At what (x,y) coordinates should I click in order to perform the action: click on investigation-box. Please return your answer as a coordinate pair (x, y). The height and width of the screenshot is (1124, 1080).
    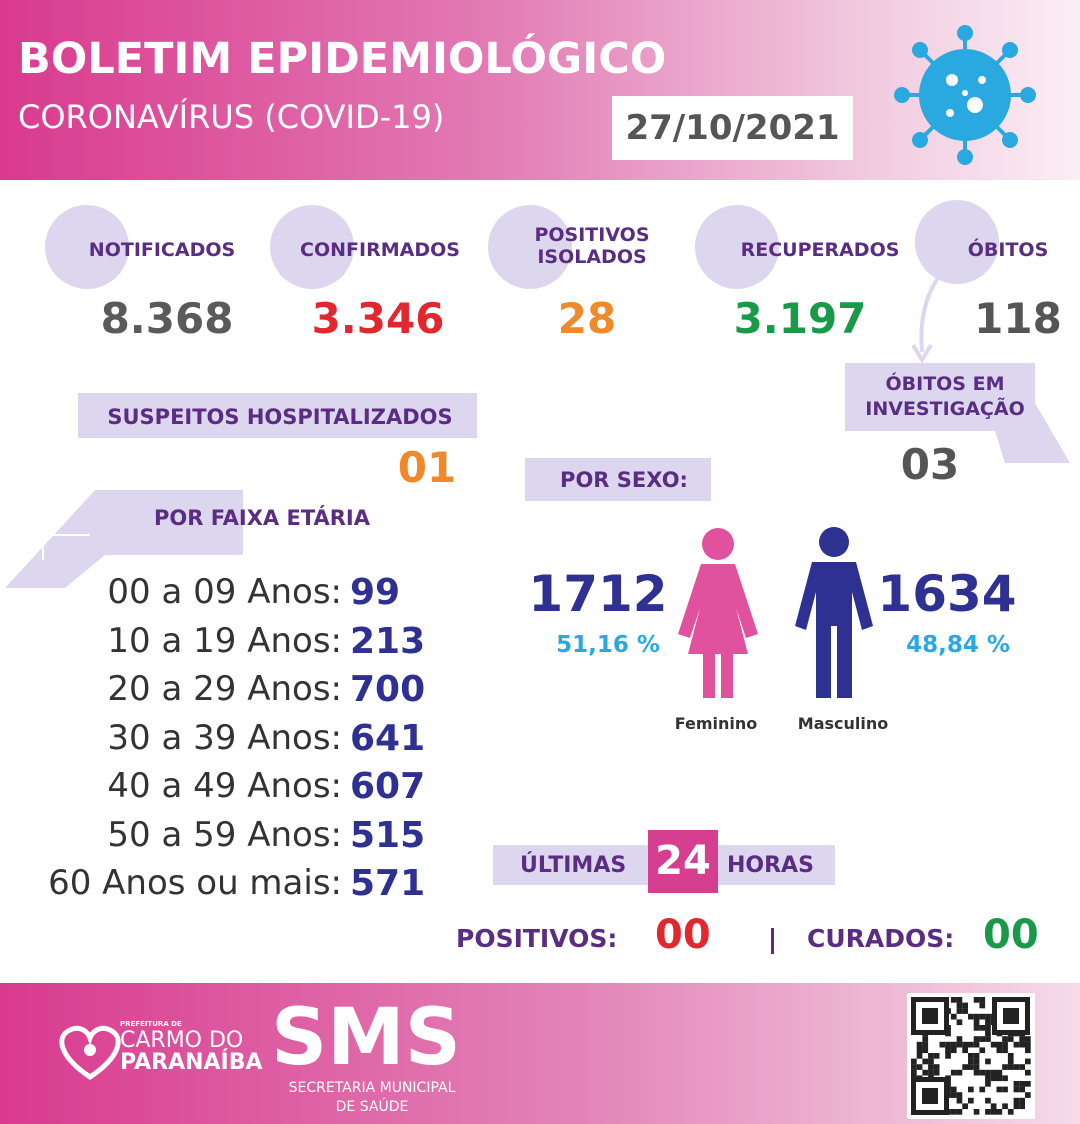
    Looking at the image, I should click on (957, 413).